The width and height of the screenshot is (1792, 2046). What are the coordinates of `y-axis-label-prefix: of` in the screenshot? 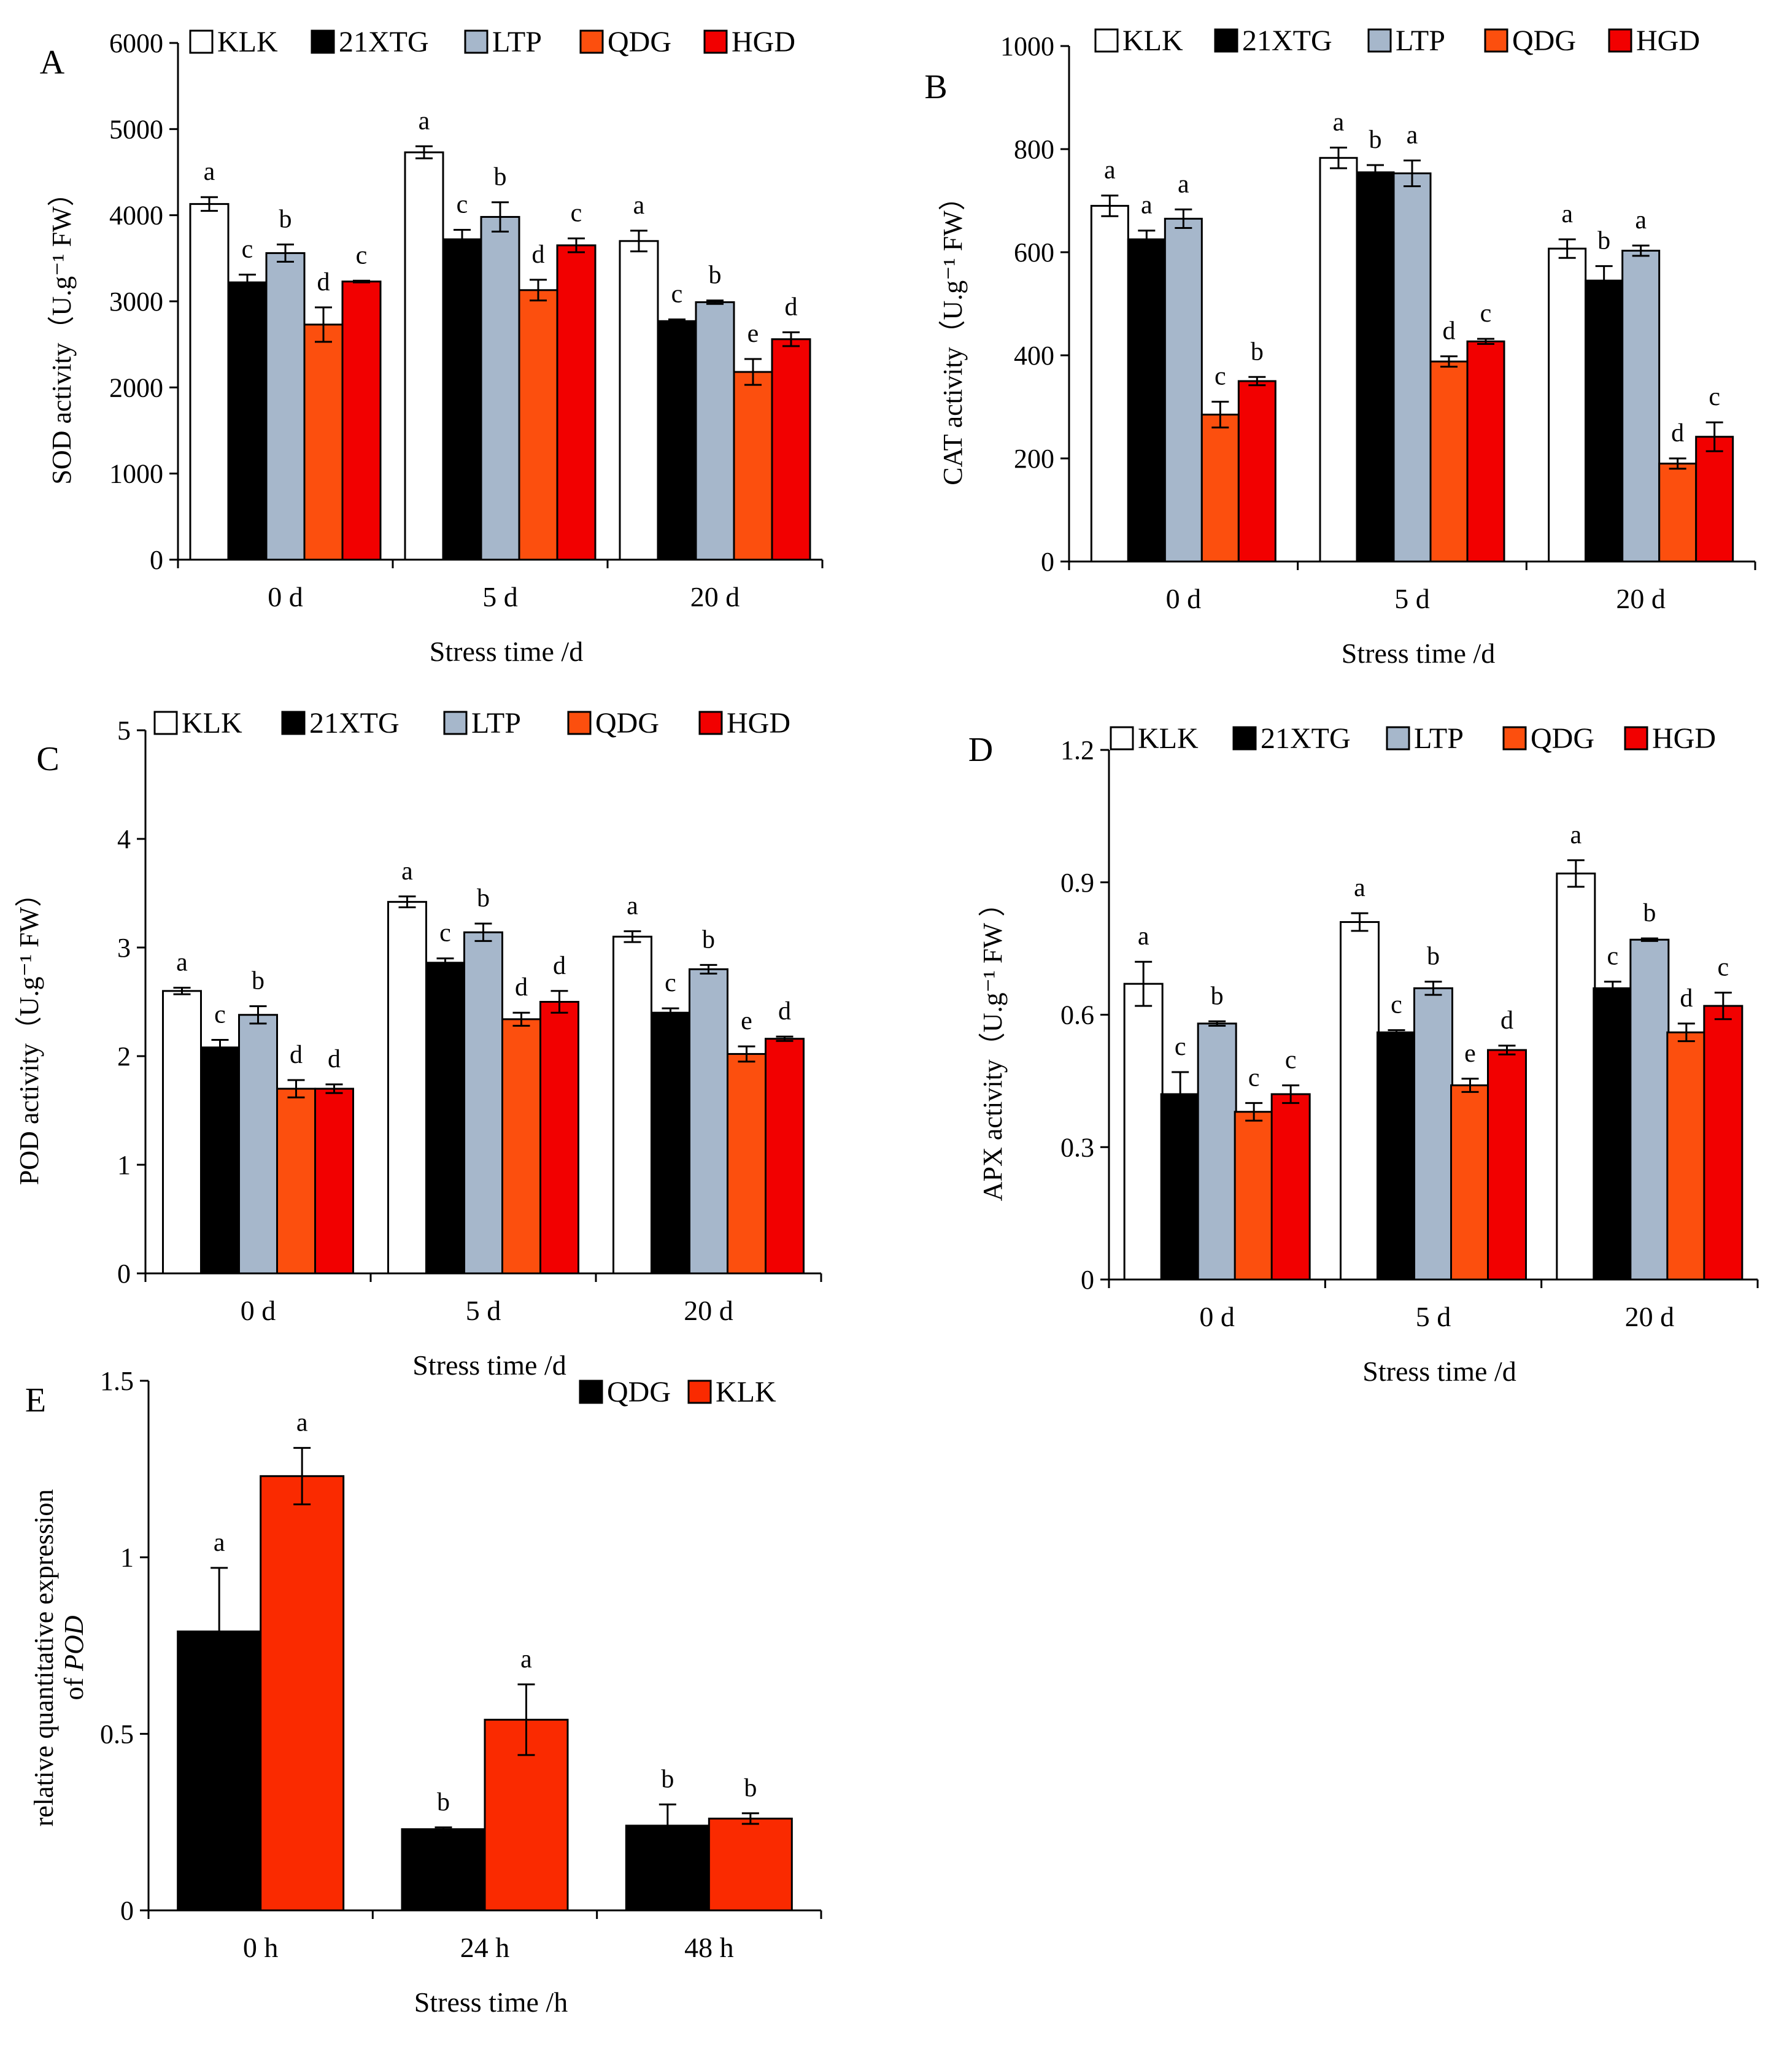 It's located at (74, 1686).